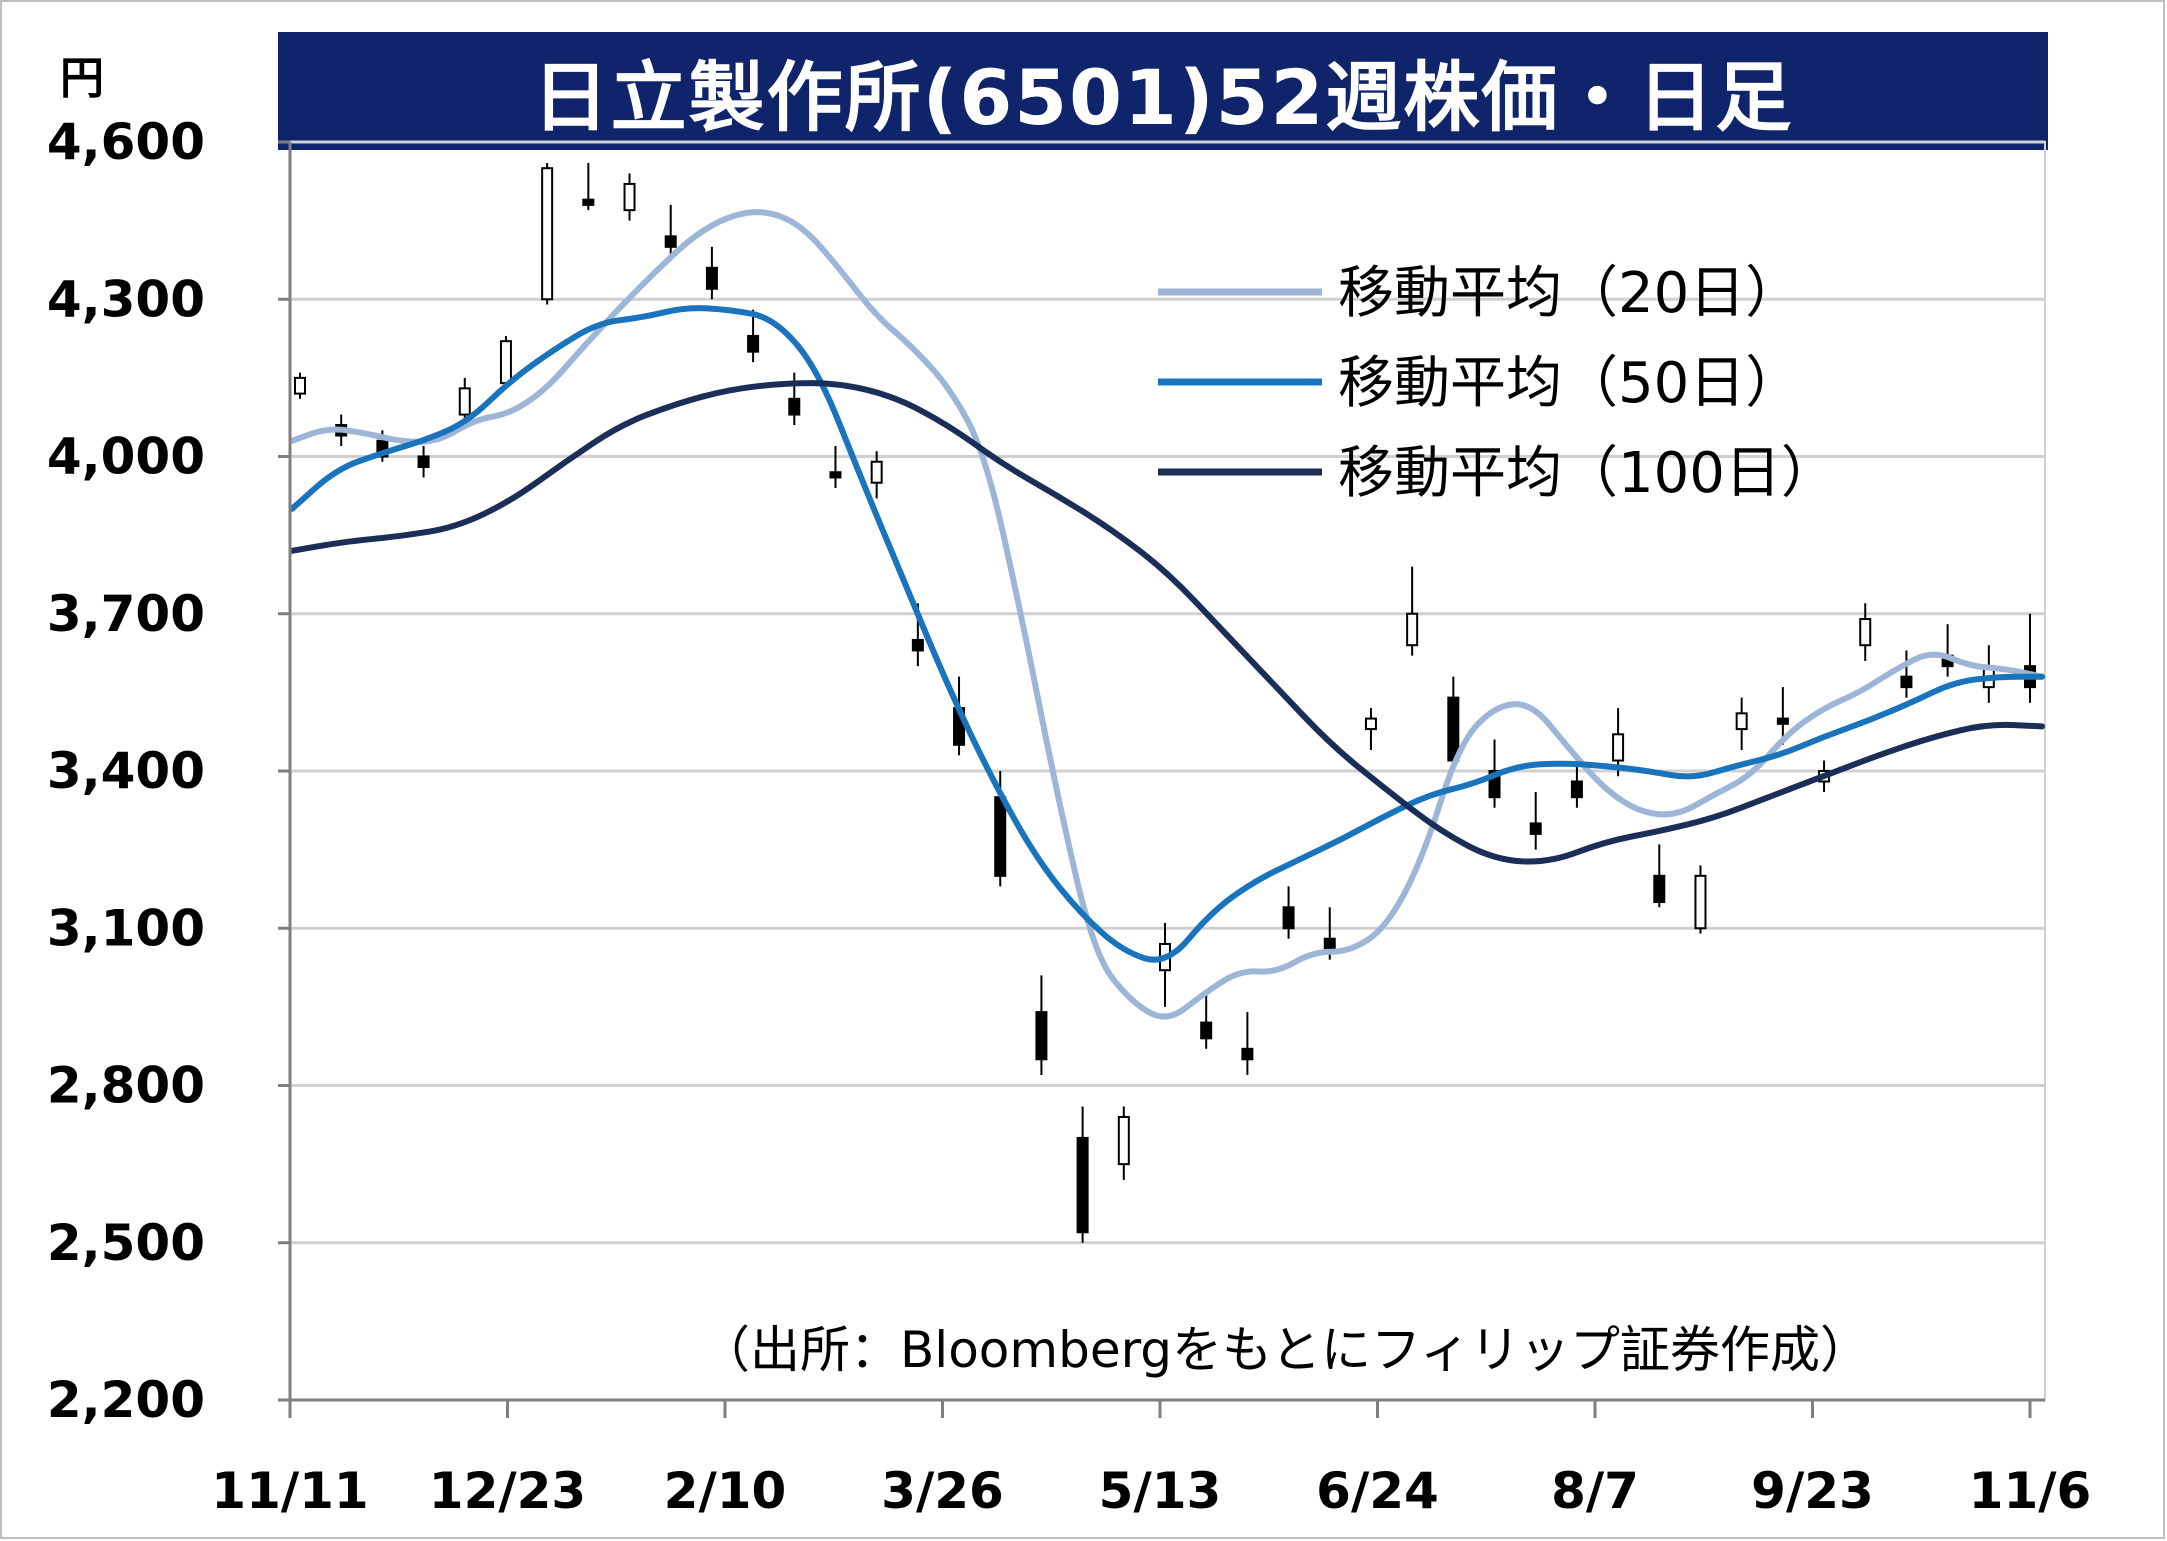 This screenshot has width=2167, height=1541. Describe the element at coordinates (2030, 1491) in the screenshot. I see `x-tick-label: 11/6` at that location.